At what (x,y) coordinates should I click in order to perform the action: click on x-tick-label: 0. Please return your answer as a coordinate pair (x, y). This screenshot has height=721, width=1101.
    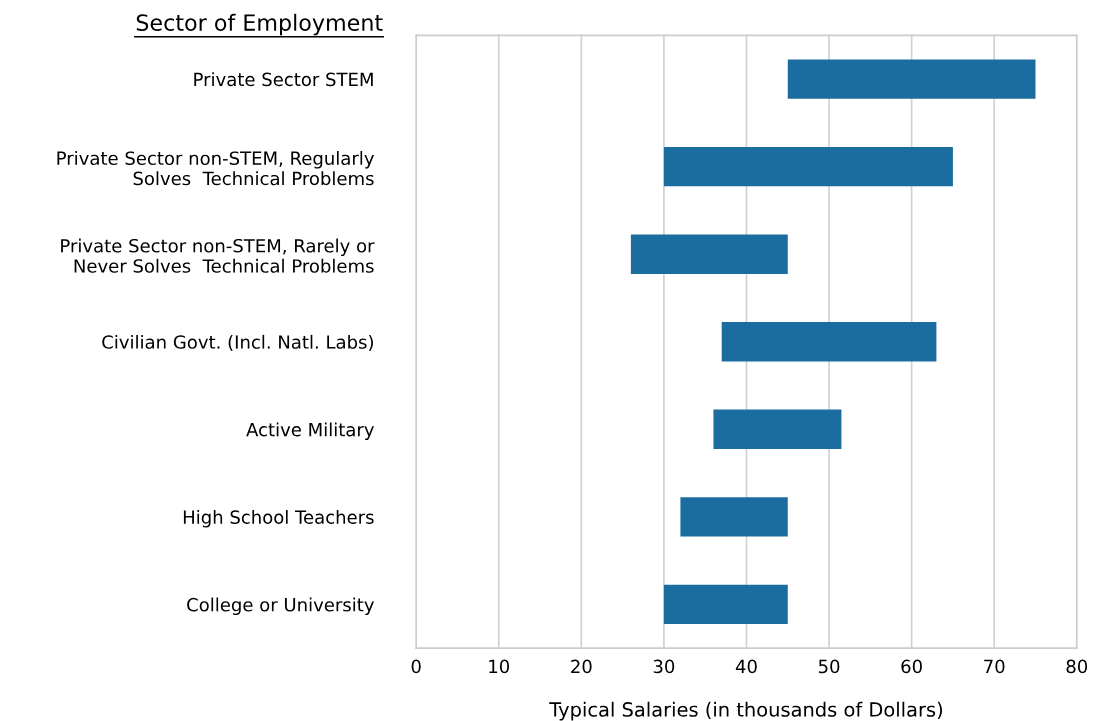
    Looking at the image, I should click on (416, 666).